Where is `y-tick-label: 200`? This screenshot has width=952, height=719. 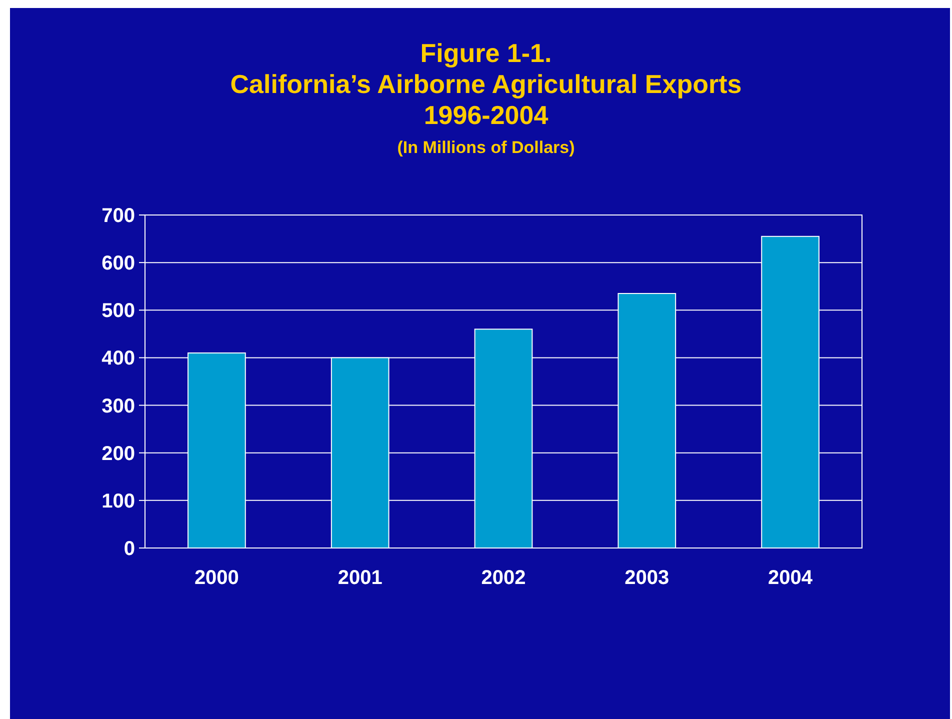 y-tick-label: 200 is located at coordinates (118, 453).